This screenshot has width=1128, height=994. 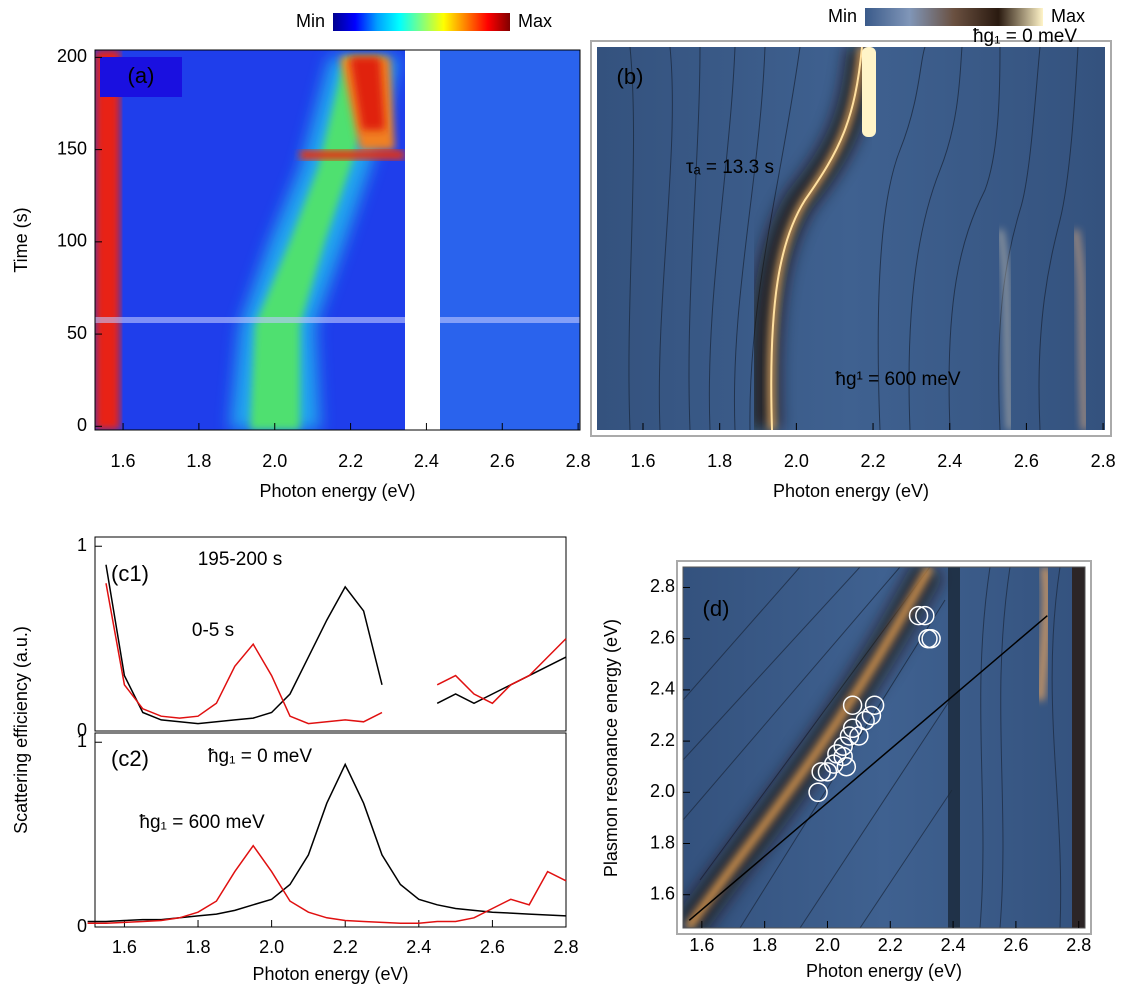 I want to click on panel-label: (b), so click(x=630, y=76).